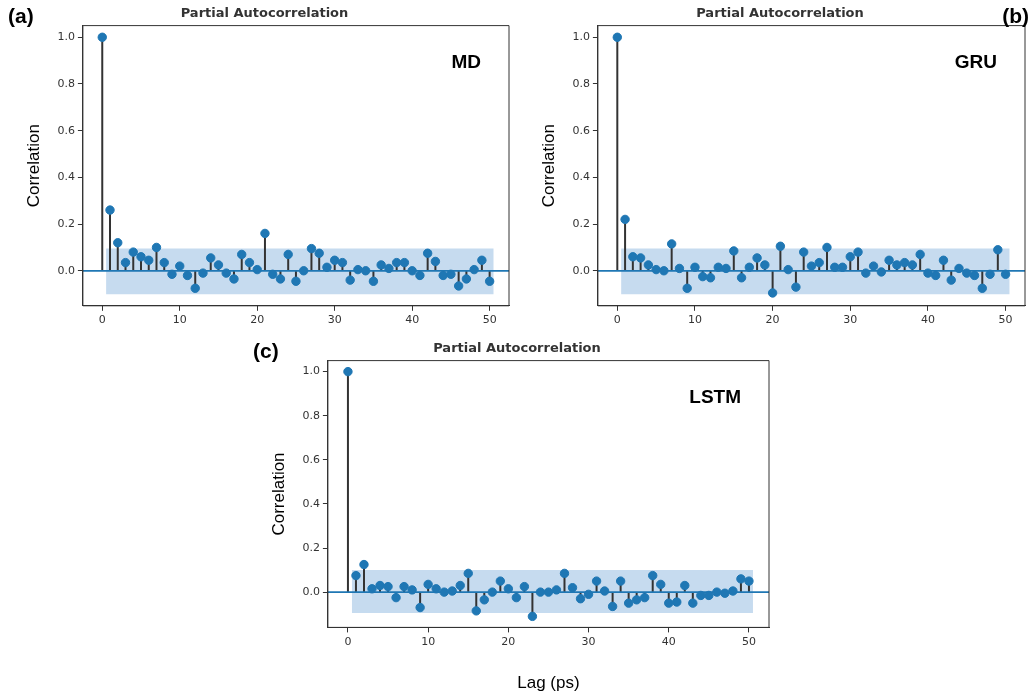 The image size is (1031, 698). What do you see at coordinates (1015, 16) in the screenshot?
I see `annotation: (b)` at bounding box center [1015, 16].